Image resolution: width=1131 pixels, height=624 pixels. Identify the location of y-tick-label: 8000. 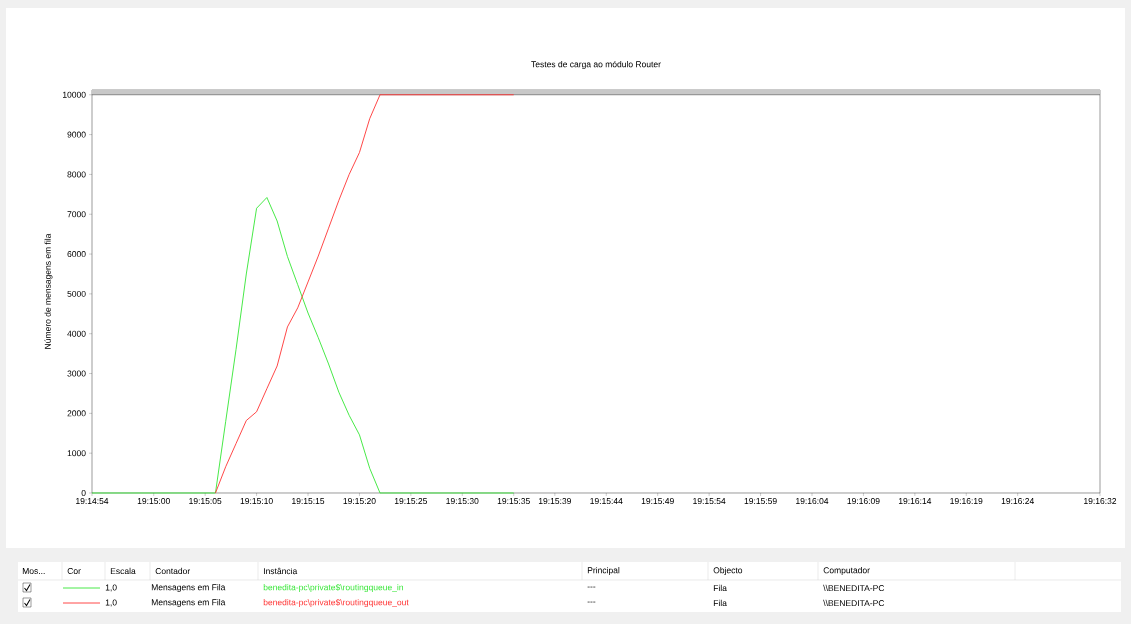
(76, 174).